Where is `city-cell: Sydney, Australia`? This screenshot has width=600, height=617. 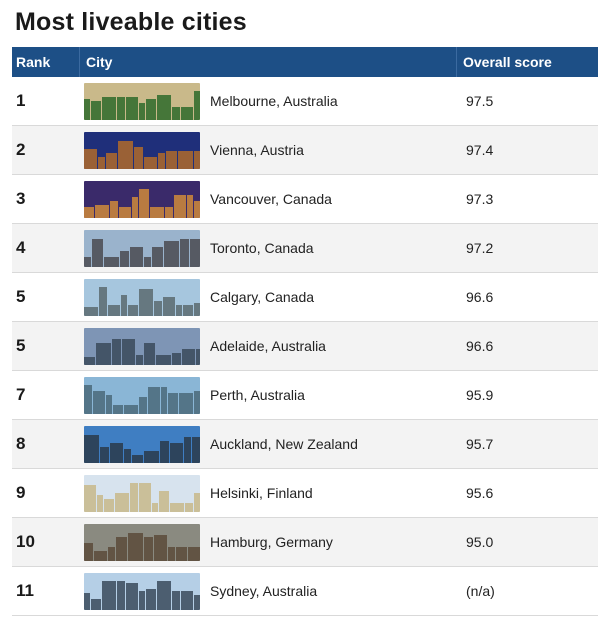 city-cell: Sydney, Australia is located at coordinates (264, 591).